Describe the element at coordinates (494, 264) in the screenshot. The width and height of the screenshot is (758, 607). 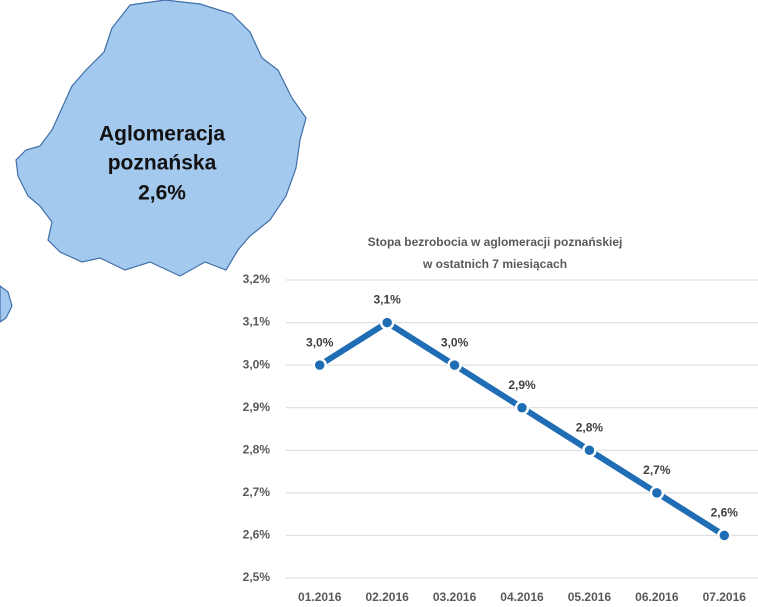
I see `chart-title: w ostatnich 7 miesiącach` at that location.